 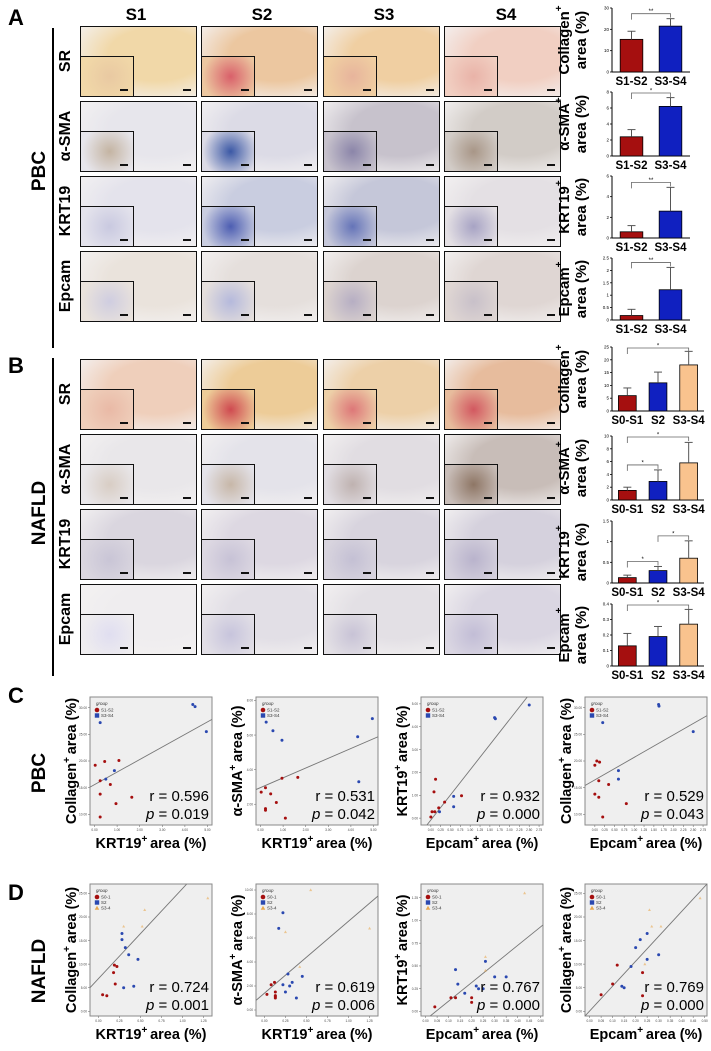 What do you see at coordinates (16, 365) in the screenshot?
I see `panel-letter-b: B` at bounding box center [16, 365].